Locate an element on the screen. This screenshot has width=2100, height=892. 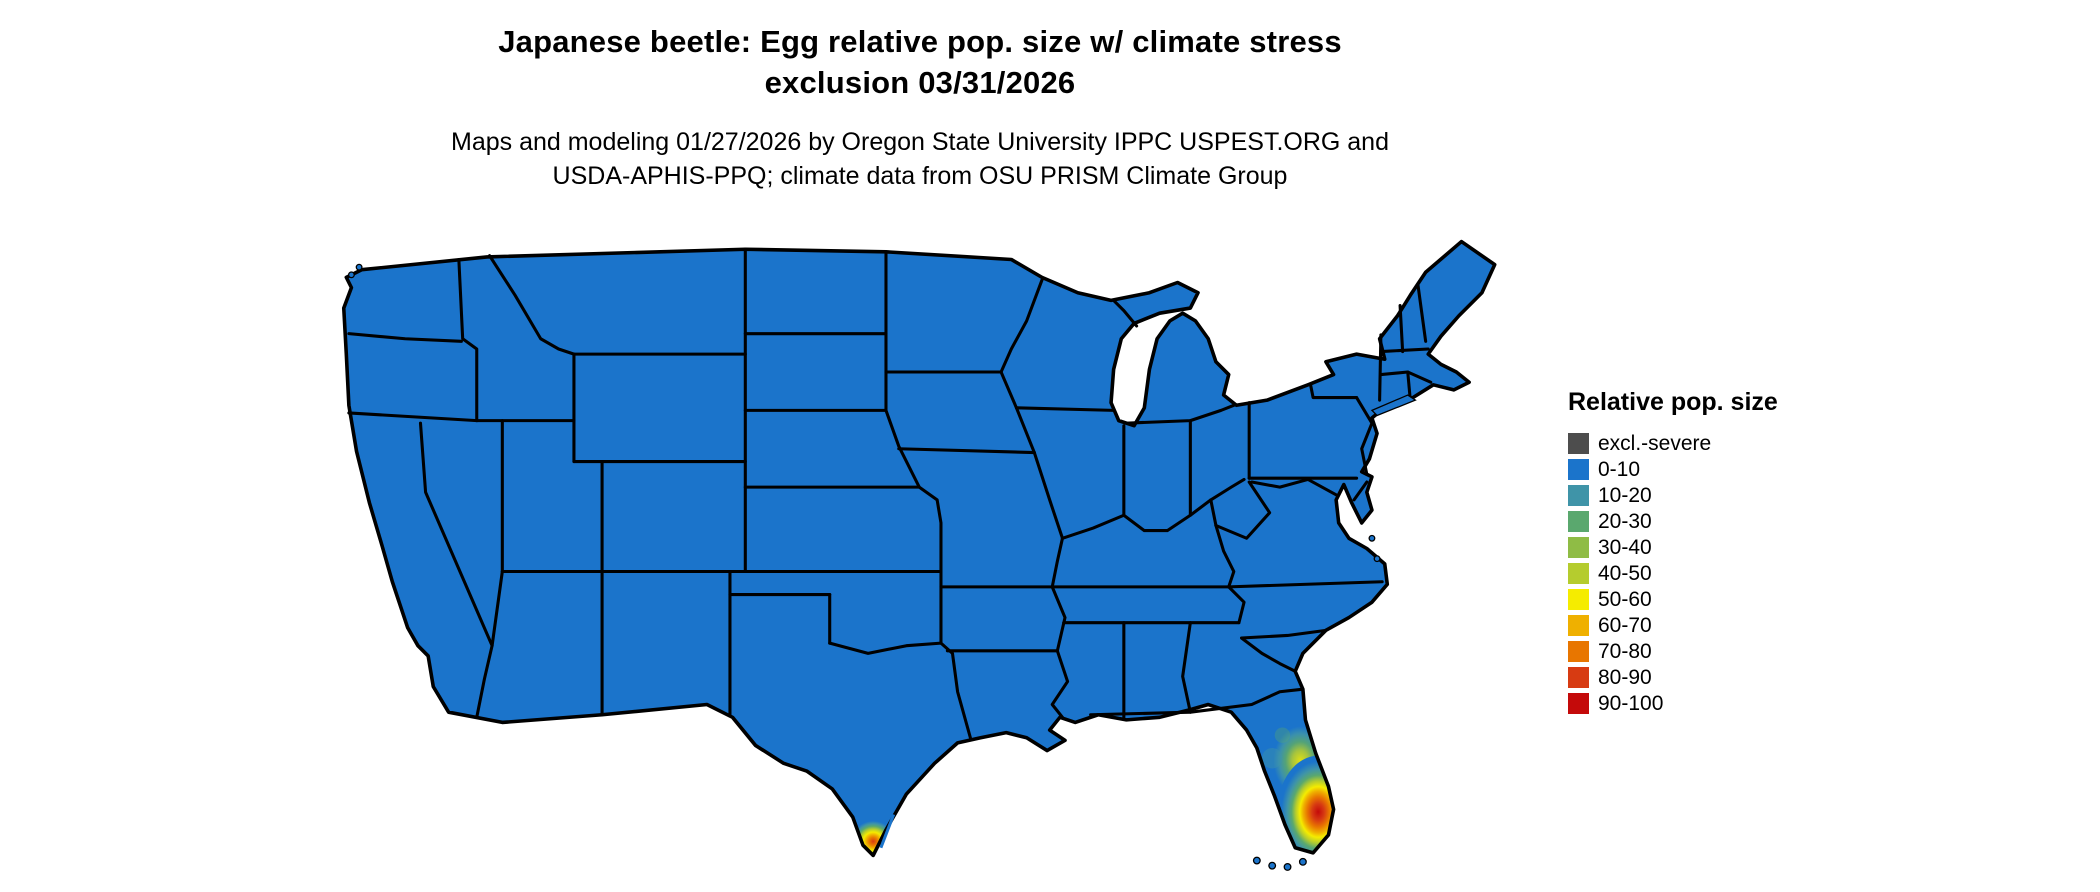
legend-item: excl.-severe is located at coordinates (1673, 443).